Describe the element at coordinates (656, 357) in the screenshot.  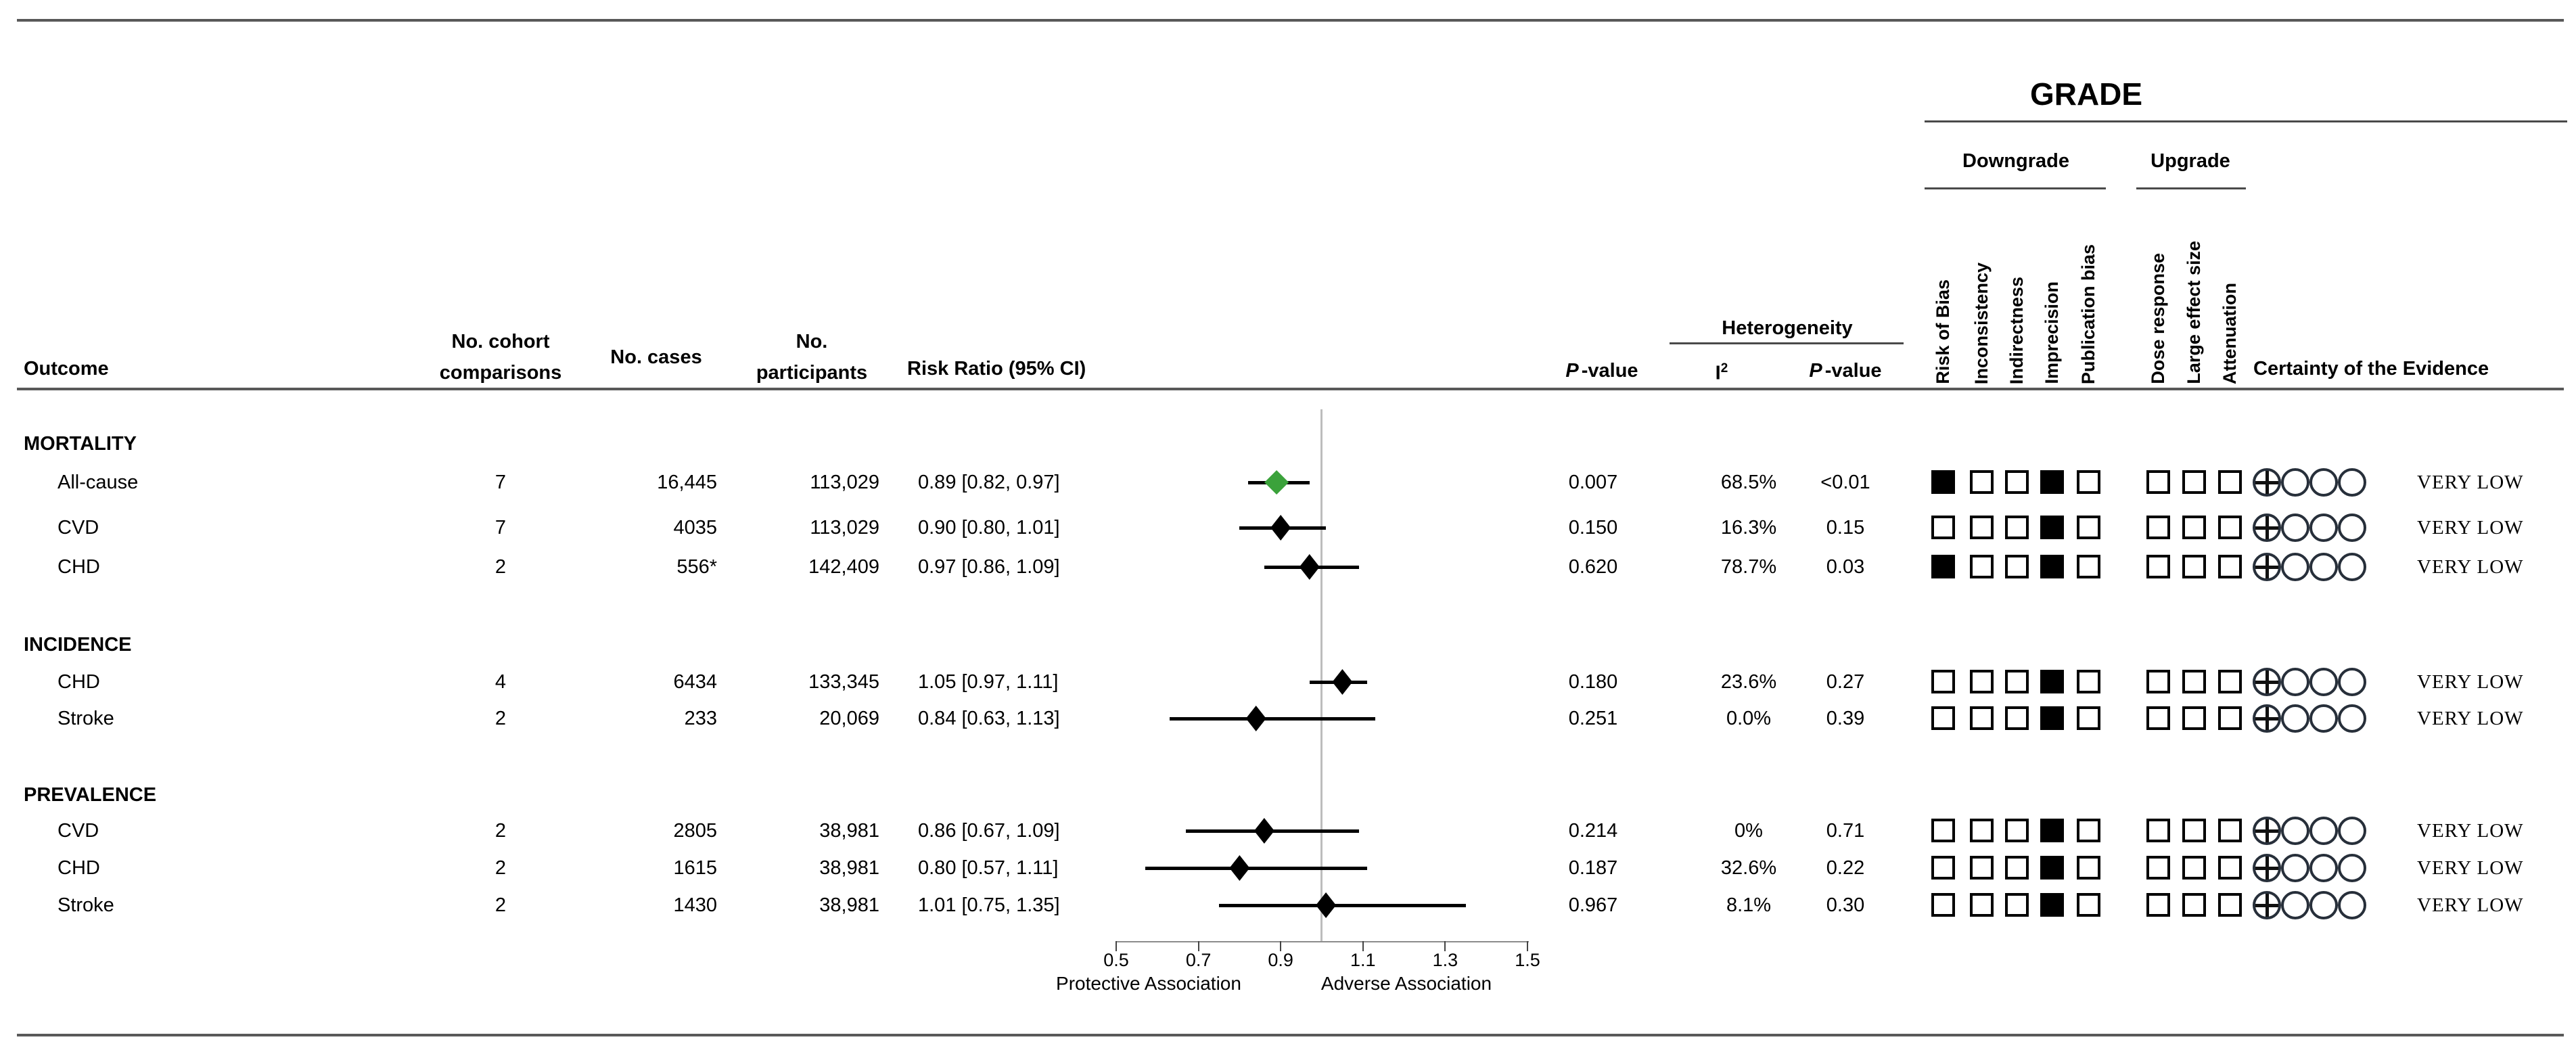
I see `cases-header: No. cases` at that location.